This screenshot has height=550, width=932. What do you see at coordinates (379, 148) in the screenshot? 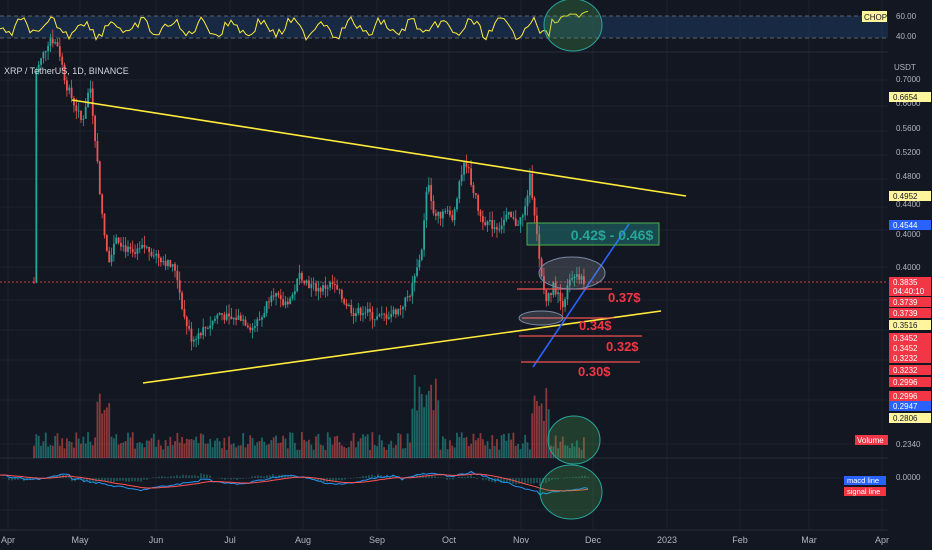
I see `resistance-trendline` at bounding box center [379, 148].